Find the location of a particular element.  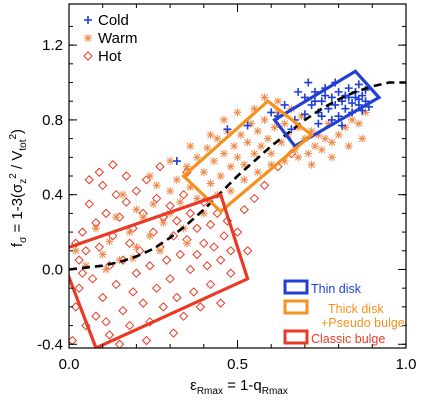

box-legend-label: Classic bulge is located at coordinates (348, 339).